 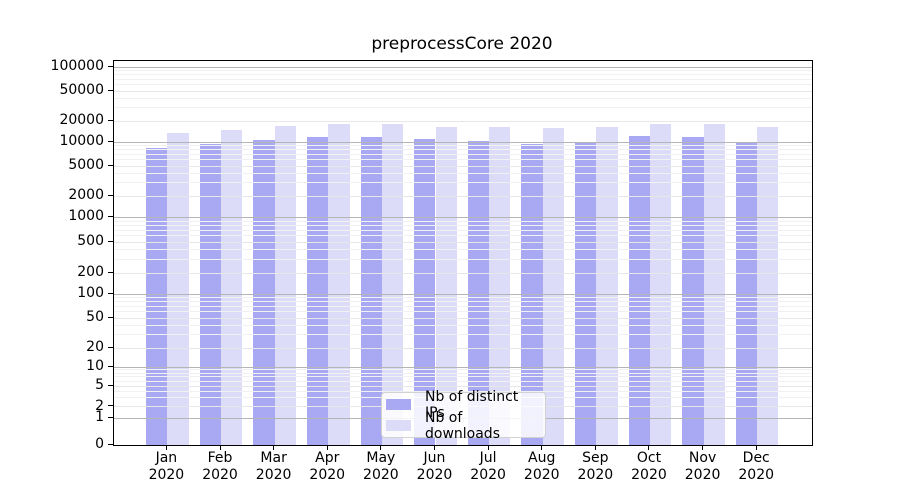 I want to click on downloads-swatch-icon, so click(x=398, y=425).